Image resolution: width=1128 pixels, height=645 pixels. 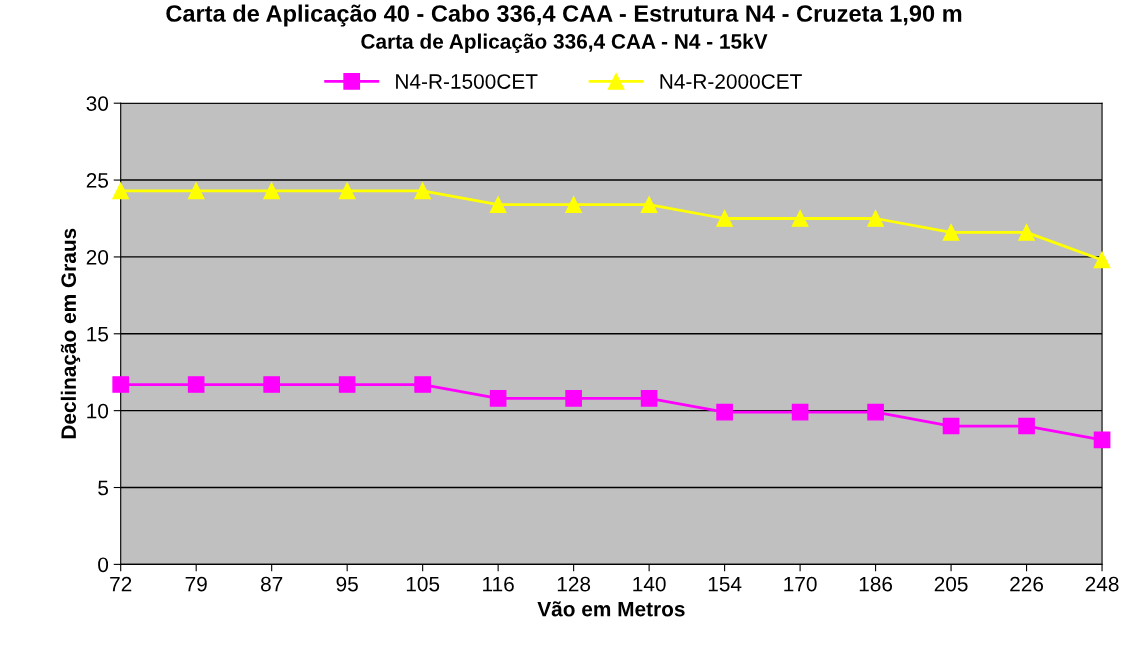 What do you see at coordinates (70, 333) in the screenshot?
I see `y-axis-title: Declinação em Graus` at bounding box center [70, 333].